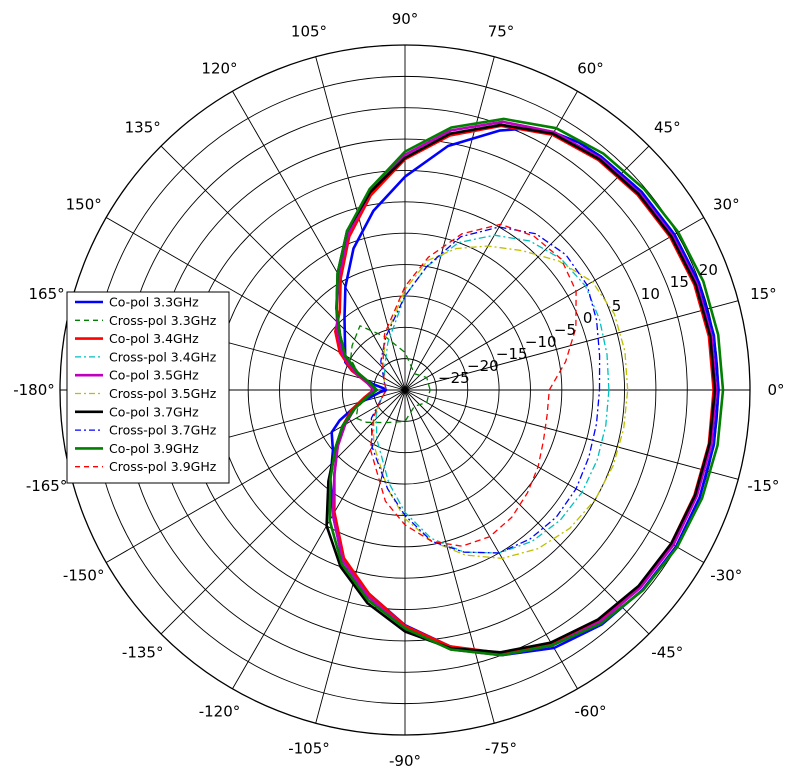  I want to click on legend-label: Co-pol 3.3GHz, so click(154, 302).